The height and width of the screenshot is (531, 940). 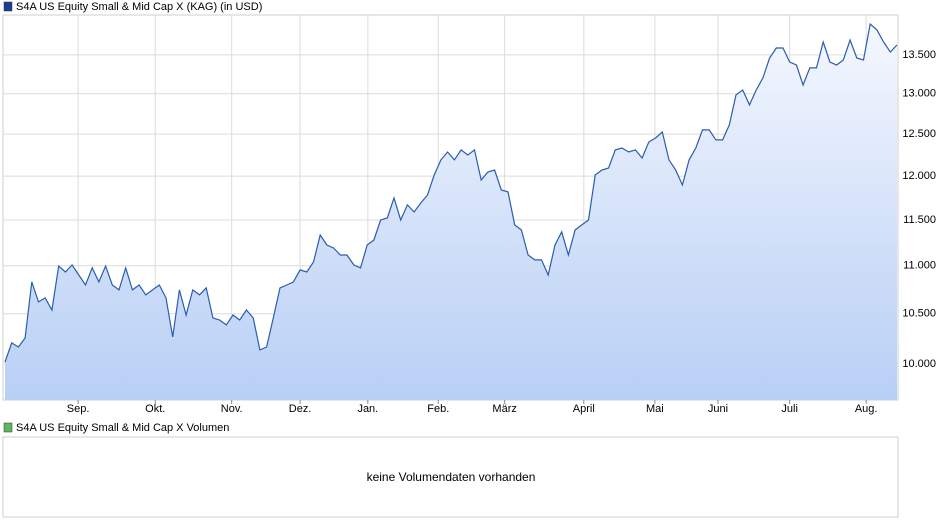 I want to click on volume-title: S4A US Equity Small & Mid Cap X Volumen, so click(x=122, y=428).